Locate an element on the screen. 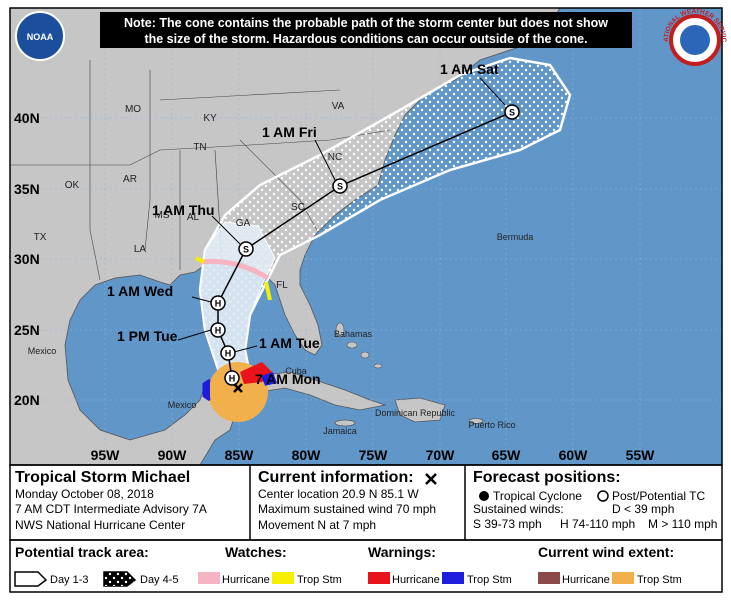 Image resolution: width=731 pixels, height=600 pixels. day-4-5-swatch is located at coordinates (119, 579).